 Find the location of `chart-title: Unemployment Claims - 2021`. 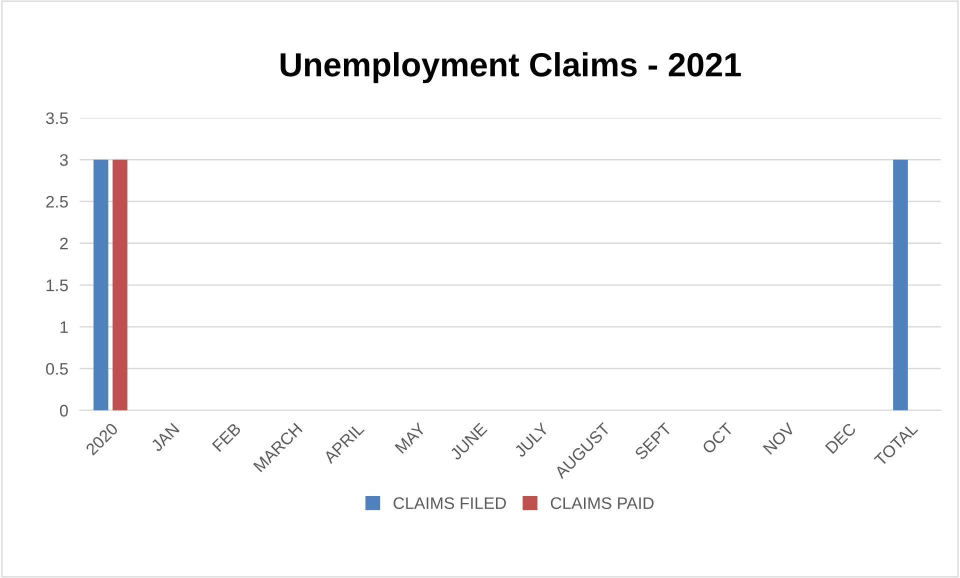

chart-title: Unemployment Claims - 2021 is located at coordinates (510, 68).